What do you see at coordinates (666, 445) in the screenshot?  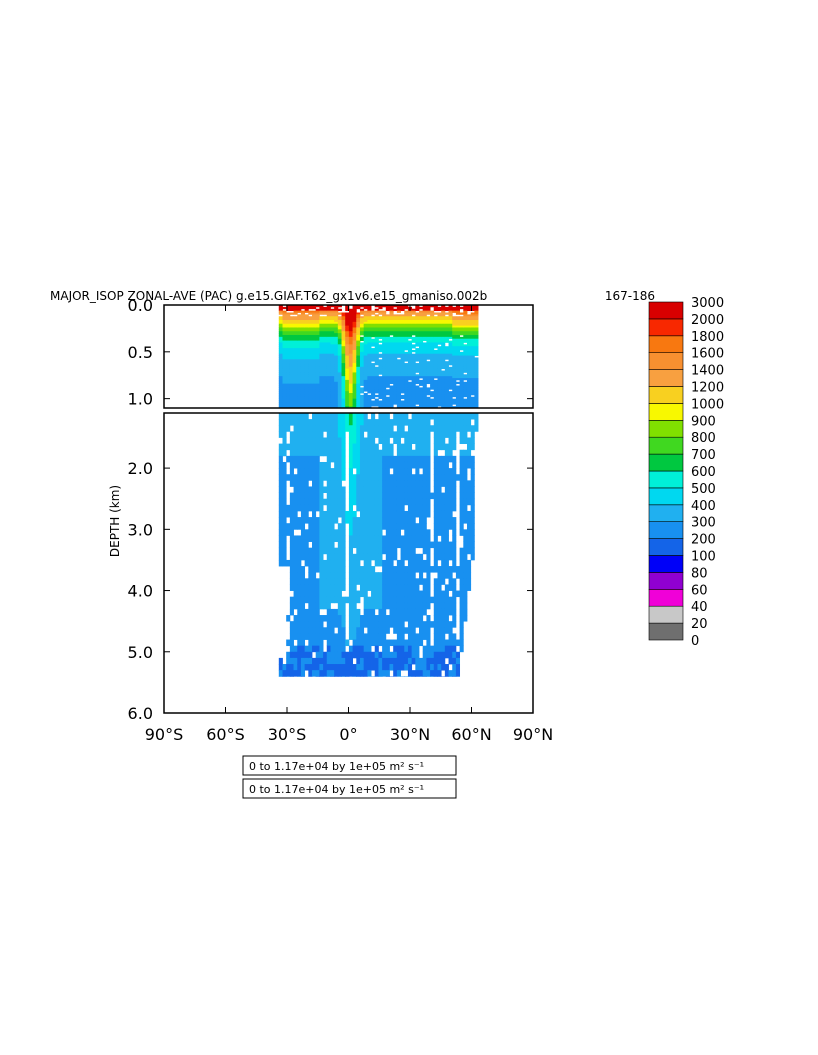 I see `colorbar-swatch` at bounding box center [666, 445].